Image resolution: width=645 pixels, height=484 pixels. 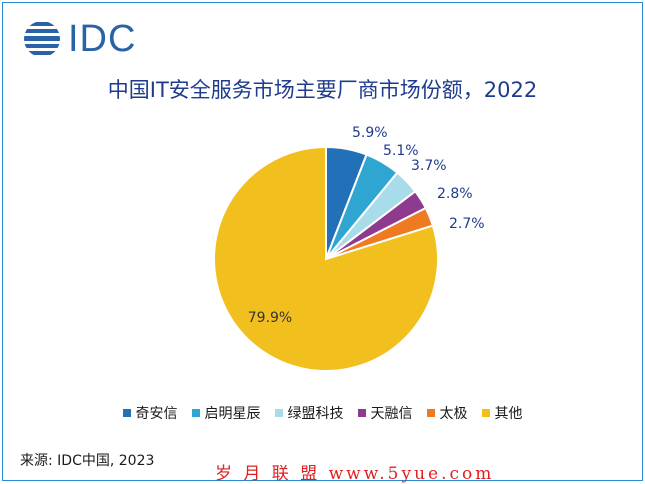 I want to click on legend-item: 绿盟科技, so click(x=309, y=413).